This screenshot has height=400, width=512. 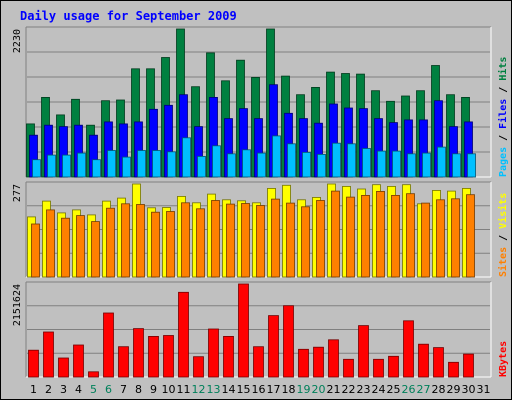 I want to click on x-tick-label: 31, so click(x=484, y=389).